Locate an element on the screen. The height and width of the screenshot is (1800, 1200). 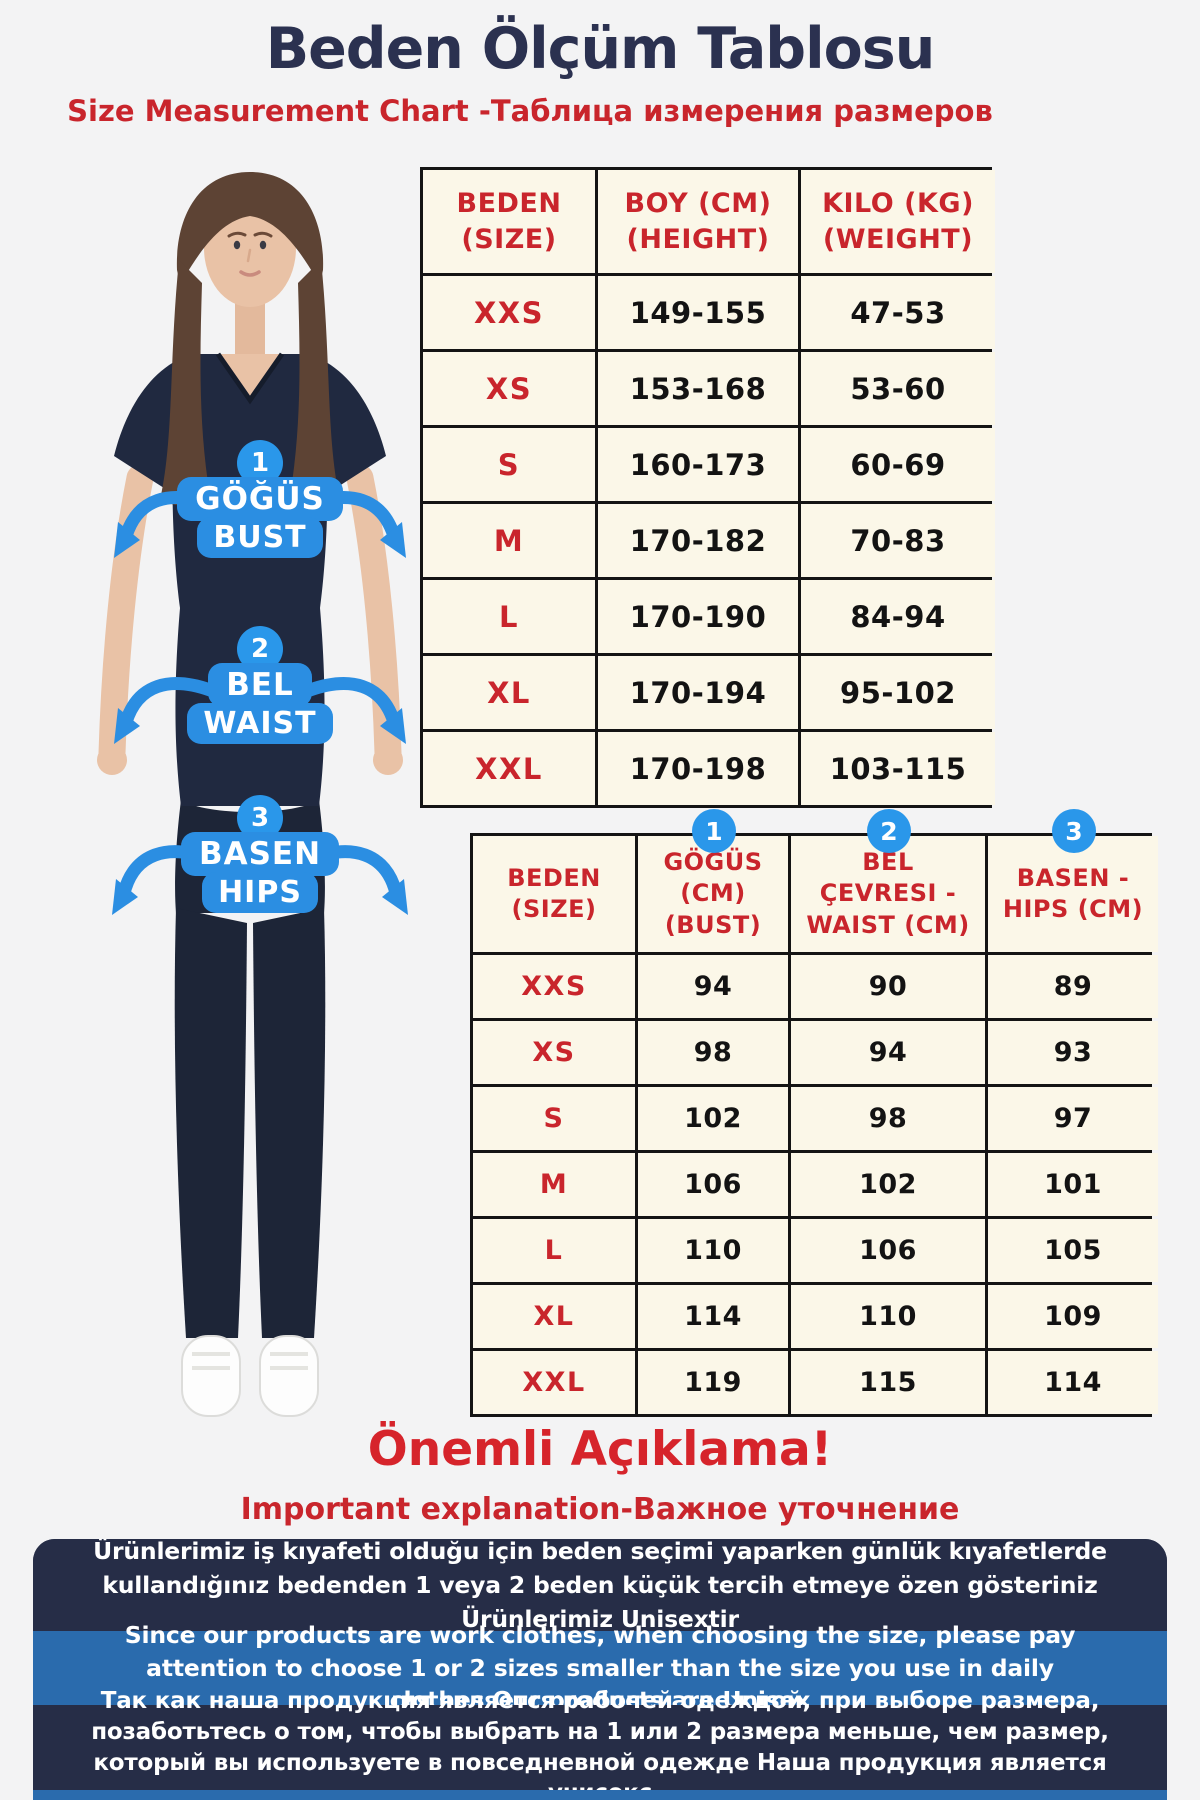
measure-pill-en: BUST is located at coordinates (260, 537).